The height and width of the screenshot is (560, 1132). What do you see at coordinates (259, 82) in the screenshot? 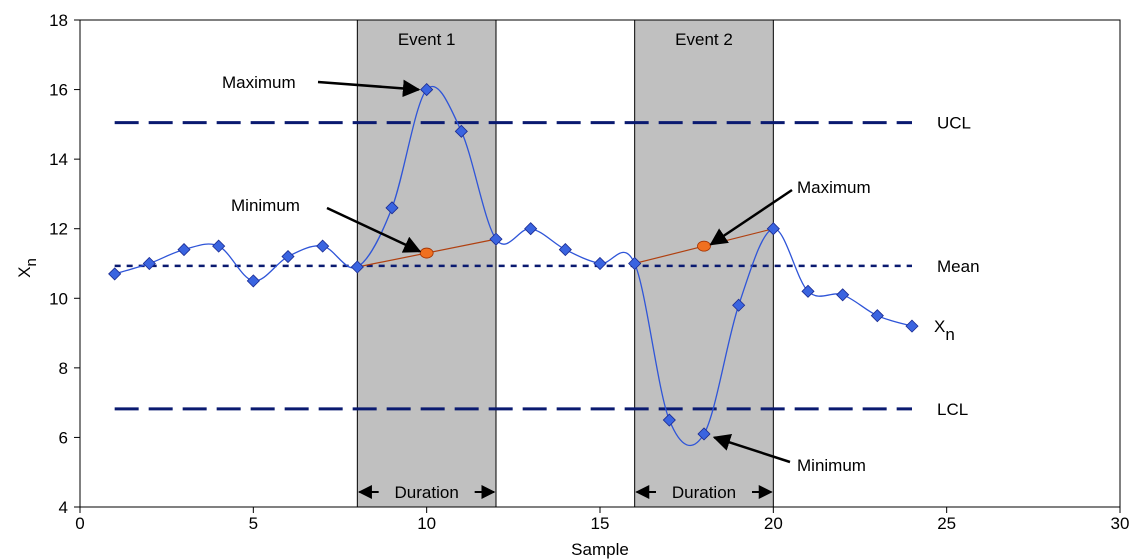
I see `annotation-label-1: Maximum` at bounding box center [259, 82].